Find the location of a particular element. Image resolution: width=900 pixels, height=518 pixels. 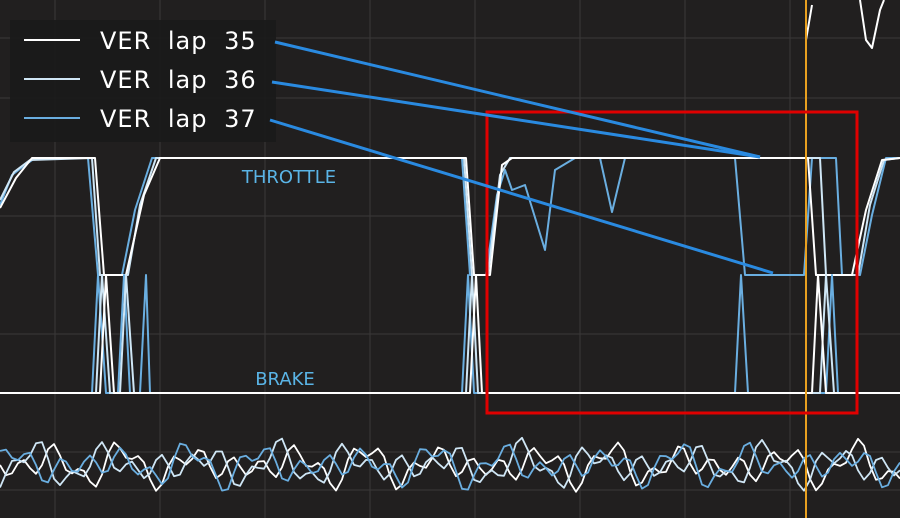

legend: VER lap 35 VER lap 36 VER lap 37 is located at coordinates (140, 80).